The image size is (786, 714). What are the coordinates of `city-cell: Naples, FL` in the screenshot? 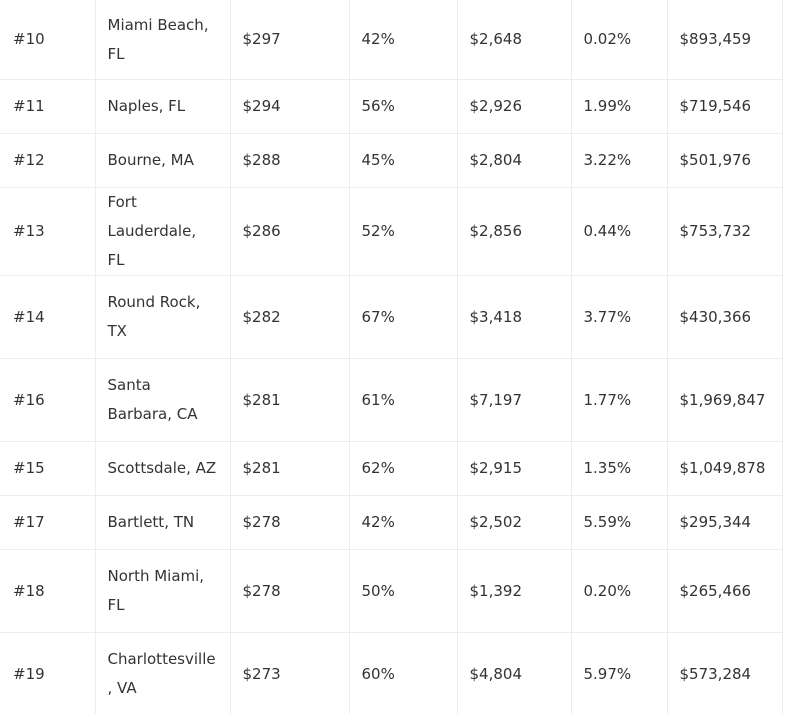 It's located at (163, 106).